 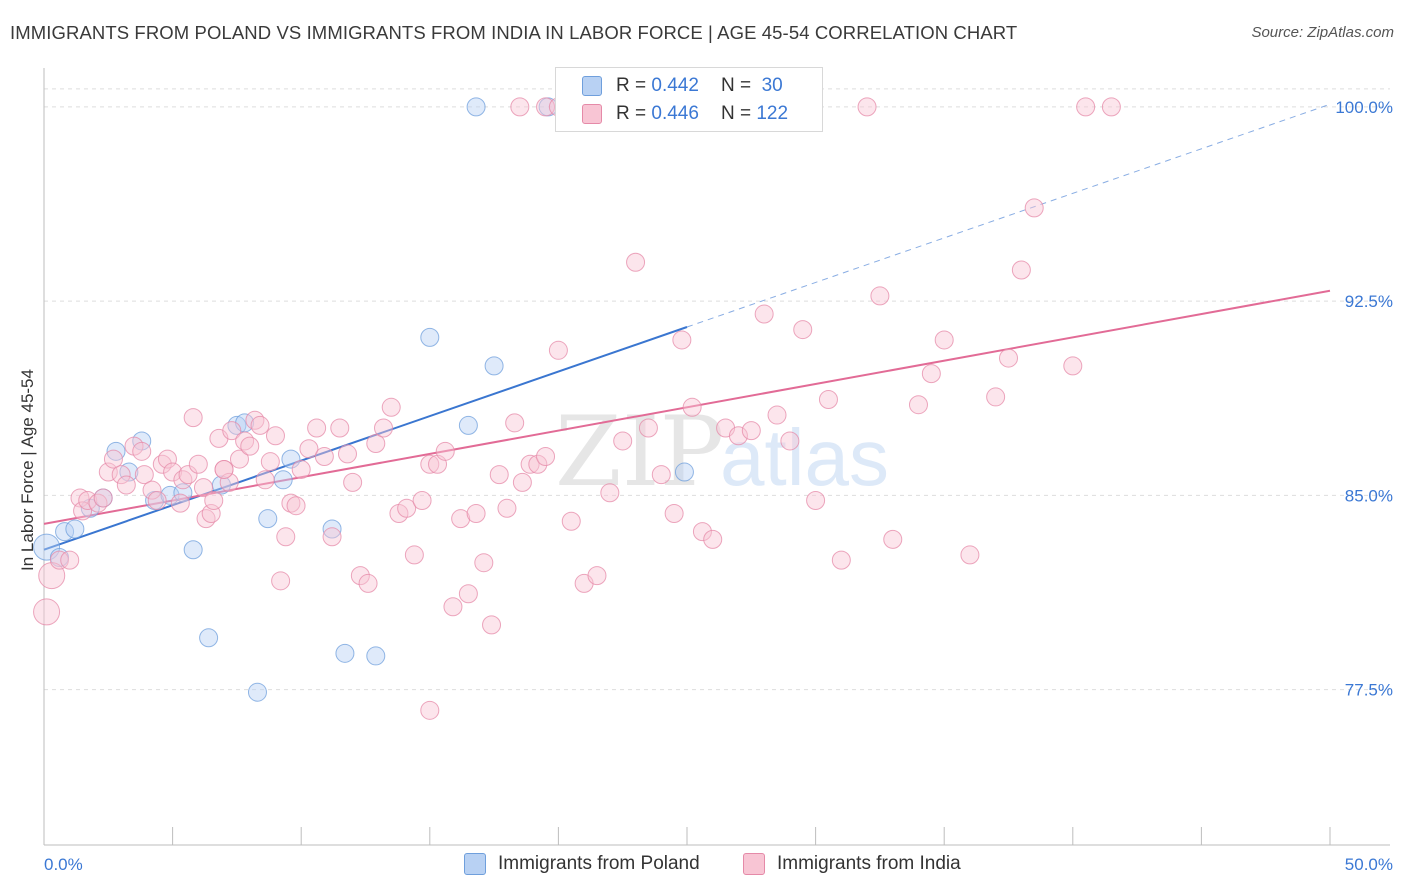 What do you see at coordinates (1364, 107) in the screenshot?
I see `y-tick-label: 100.0%` at bounding box center [1364, 107].